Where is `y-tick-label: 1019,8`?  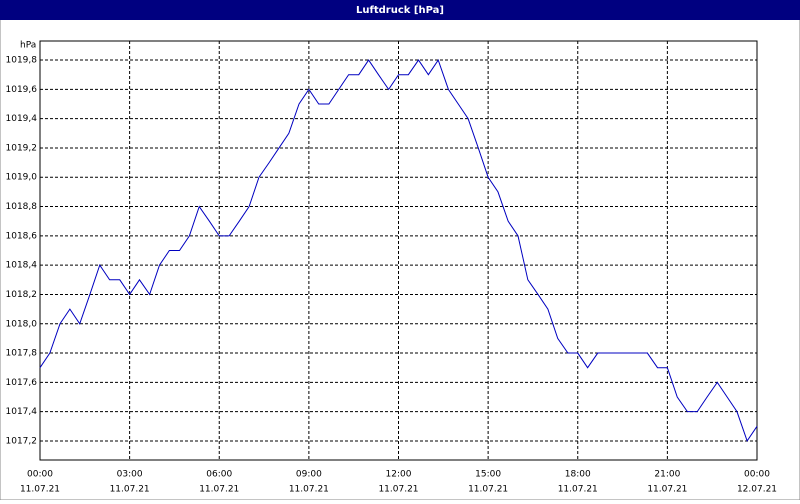 y-tick-label: 1019,8 is located at coordinates (22, 61).